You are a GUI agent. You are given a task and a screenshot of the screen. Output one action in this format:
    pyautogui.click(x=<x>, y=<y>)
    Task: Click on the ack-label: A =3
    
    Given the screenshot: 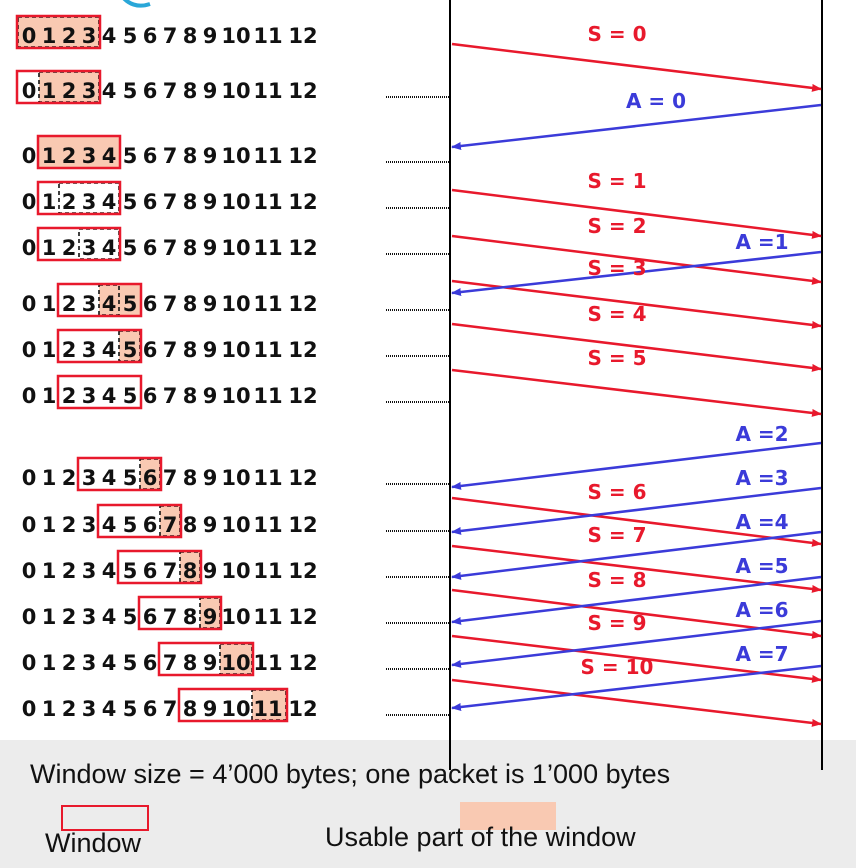 What is the action you would take?
    pyautogui.click(x=761, y=478)
    